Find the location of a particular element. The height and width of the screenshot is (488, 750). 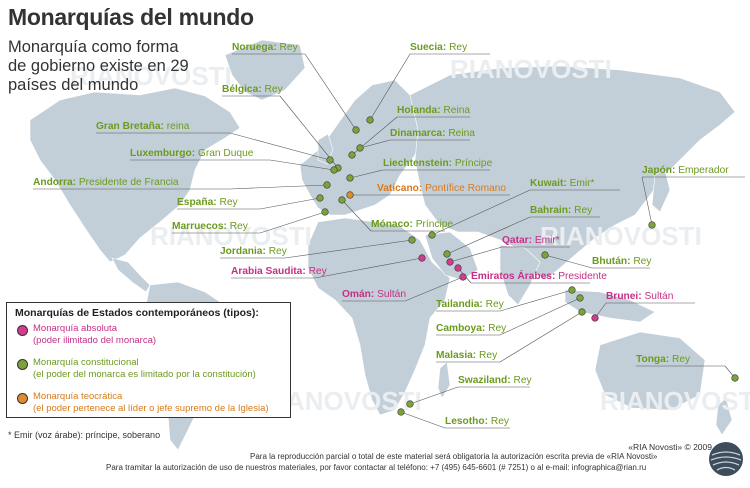

country-label-holanda: Holanda: Reina is located at coordinates (433, 110).